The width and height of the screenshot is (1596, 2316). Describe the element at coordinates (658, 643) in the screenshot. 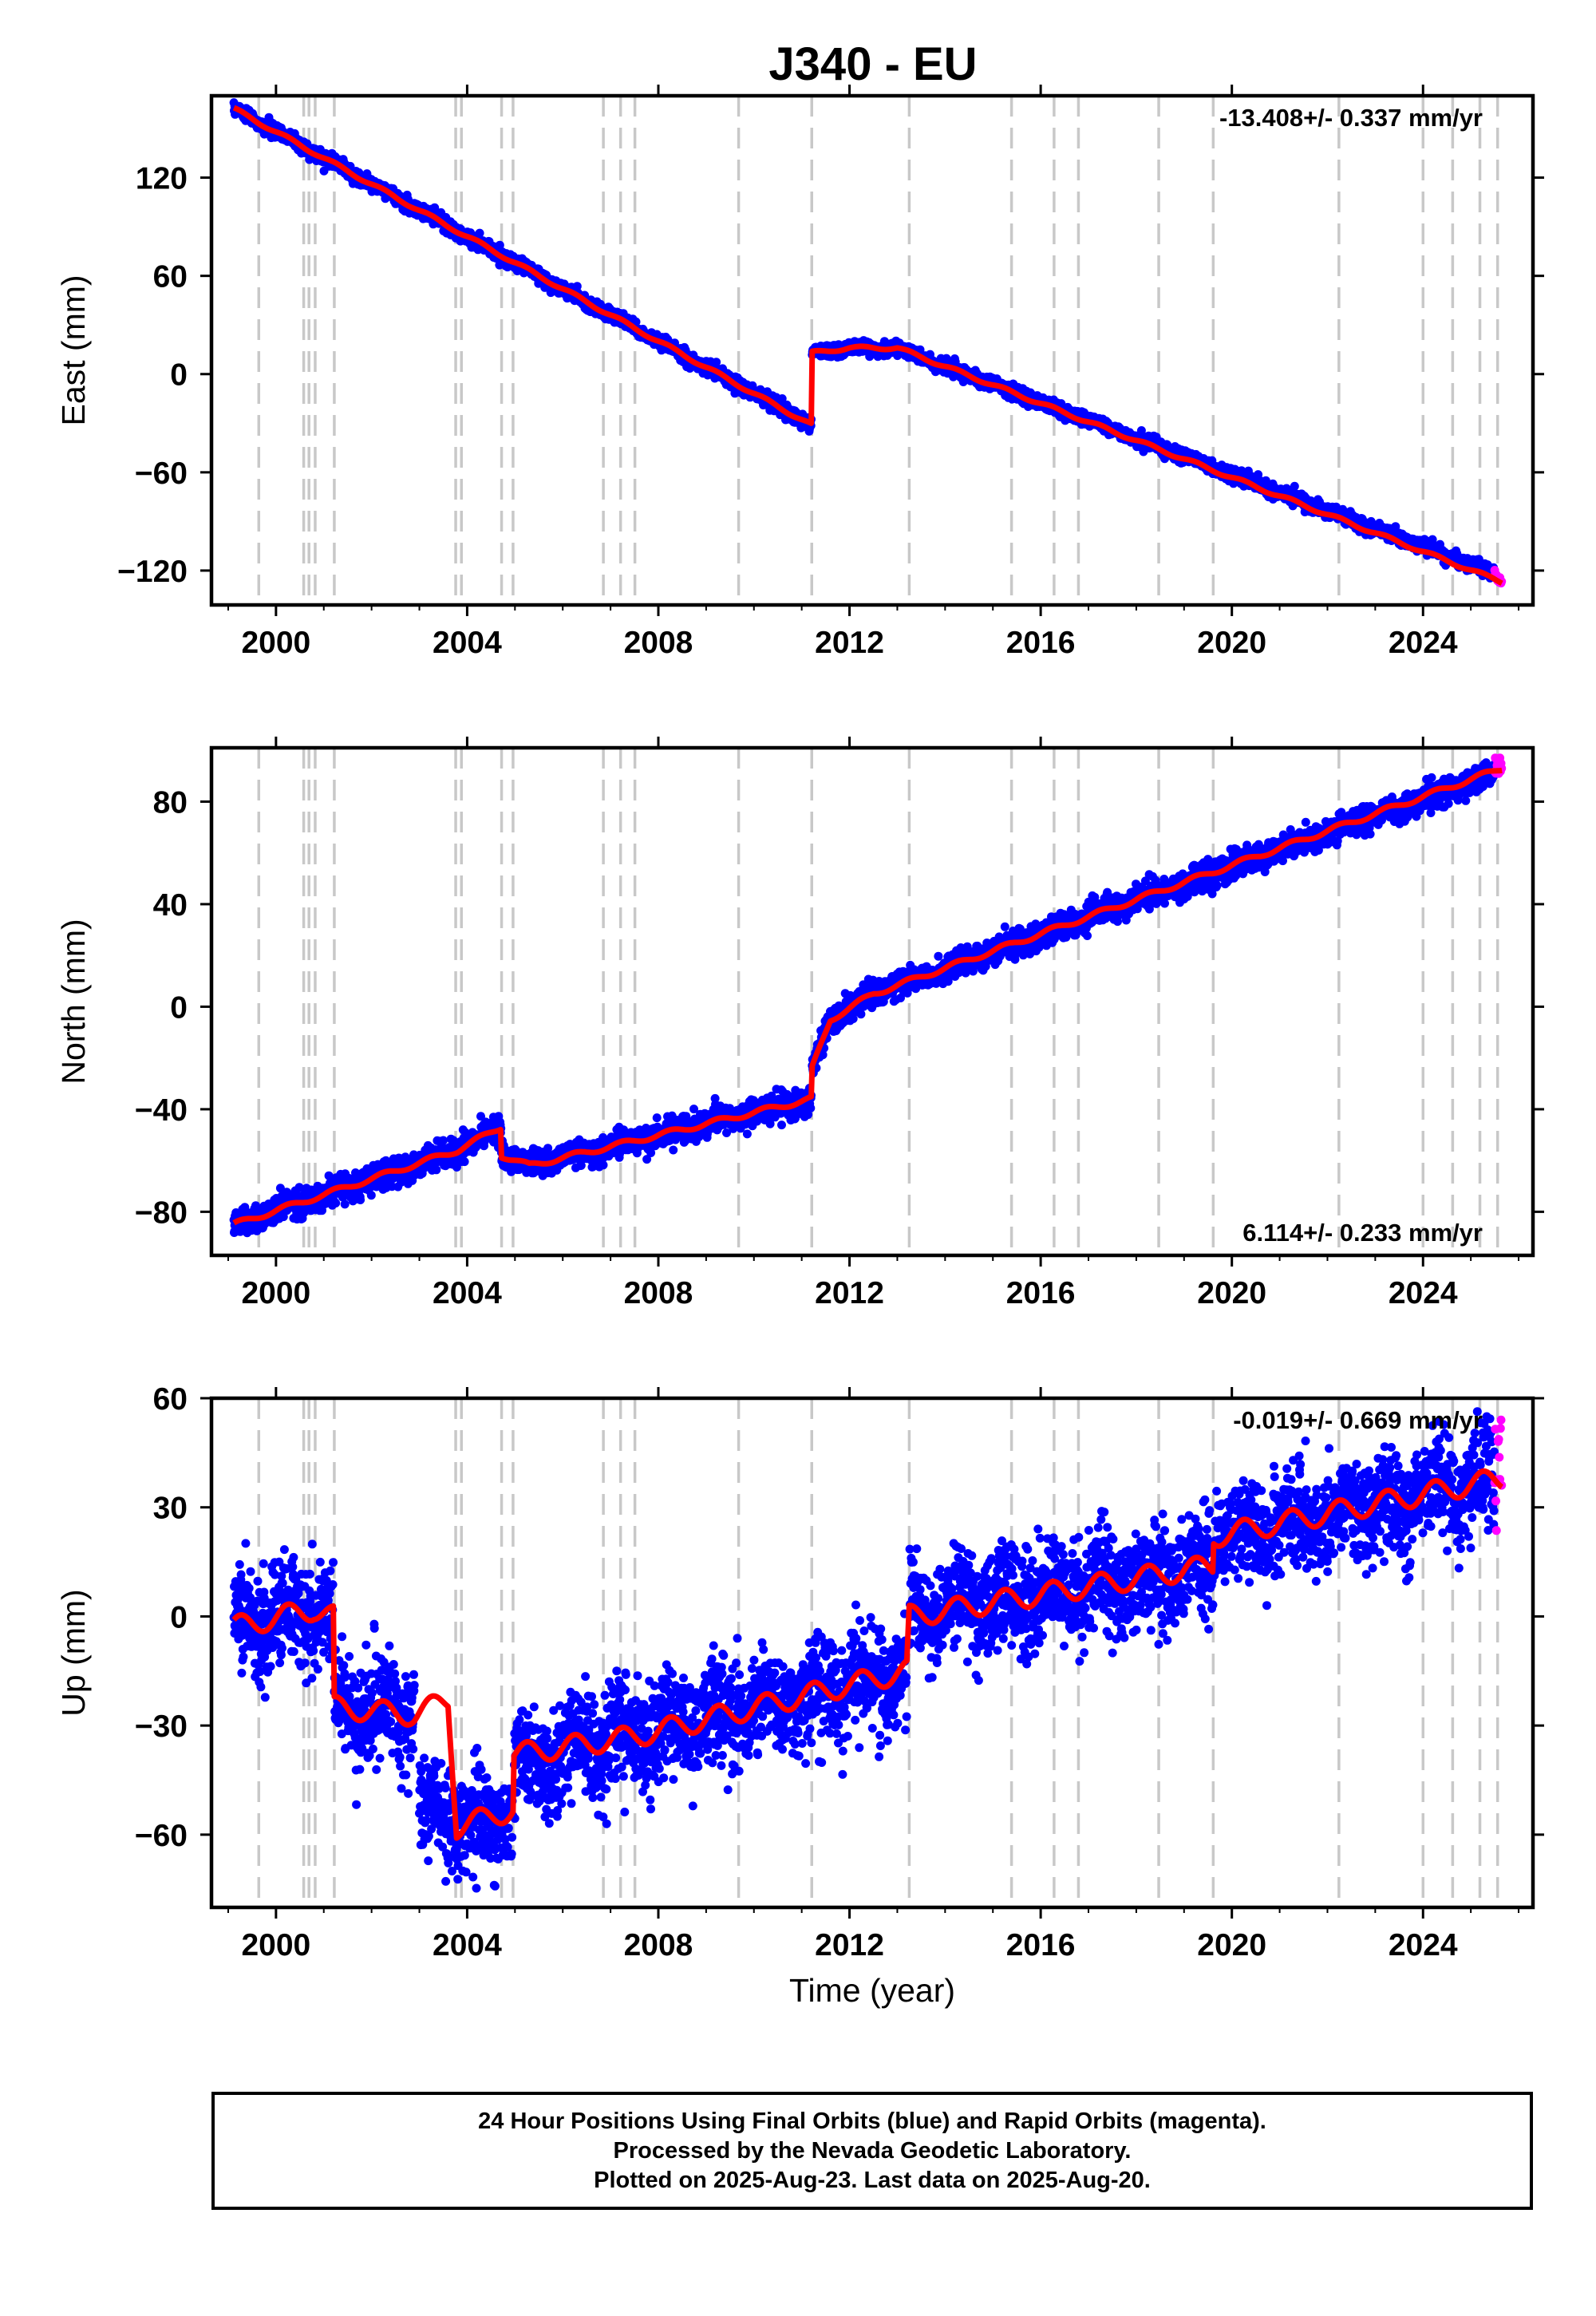

I see `x-tick-label: 2008` at that location.